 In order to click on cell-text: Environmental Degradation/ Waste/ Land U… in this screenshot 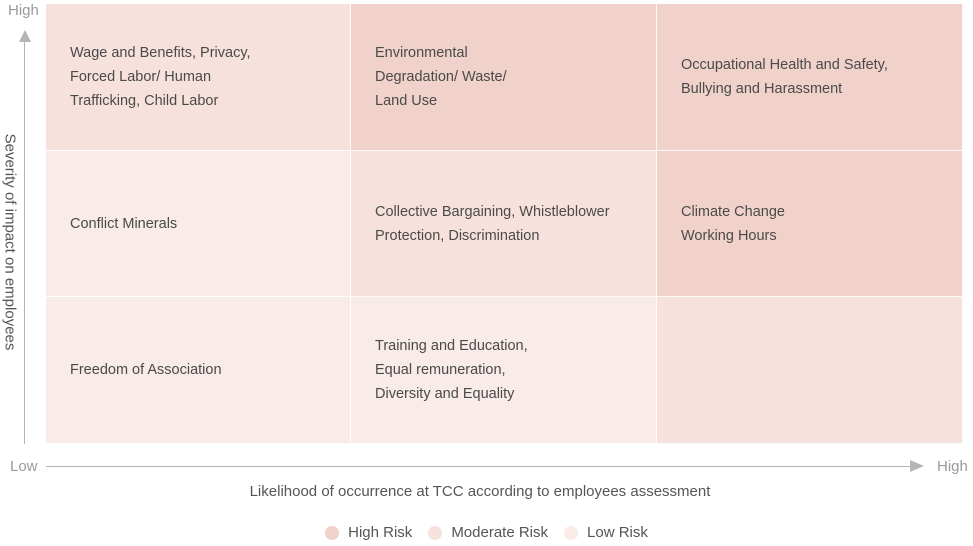, I will do `click(441, 77)`.